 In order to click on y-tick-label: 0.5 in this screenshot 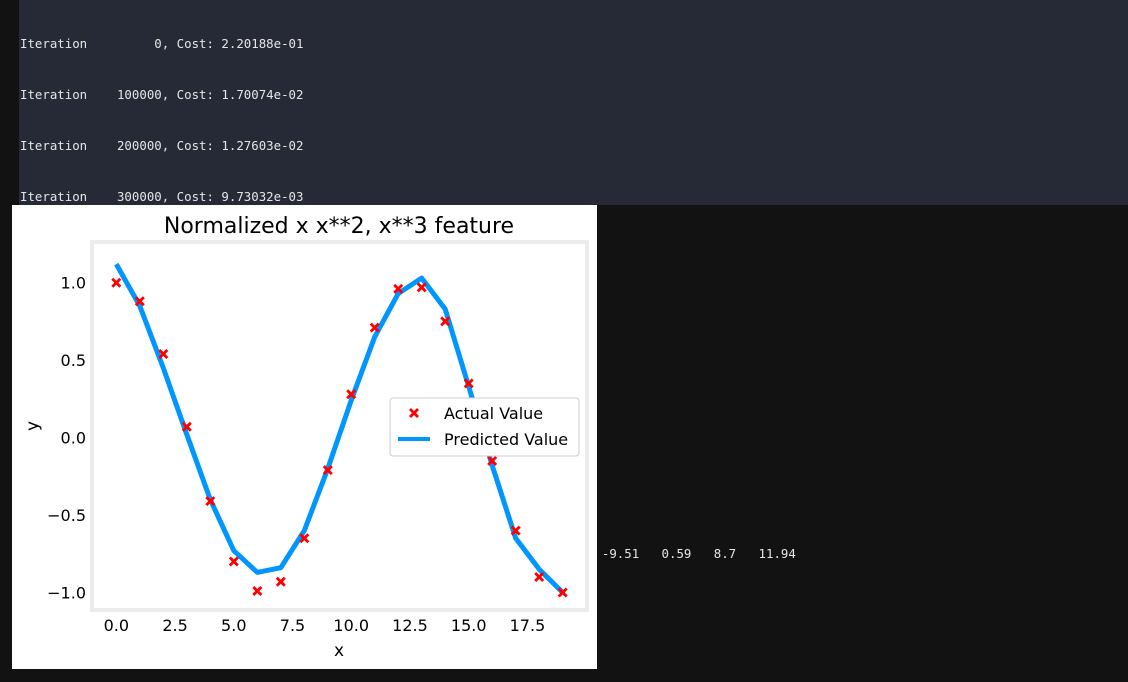, I will do `click(73, 360)`.